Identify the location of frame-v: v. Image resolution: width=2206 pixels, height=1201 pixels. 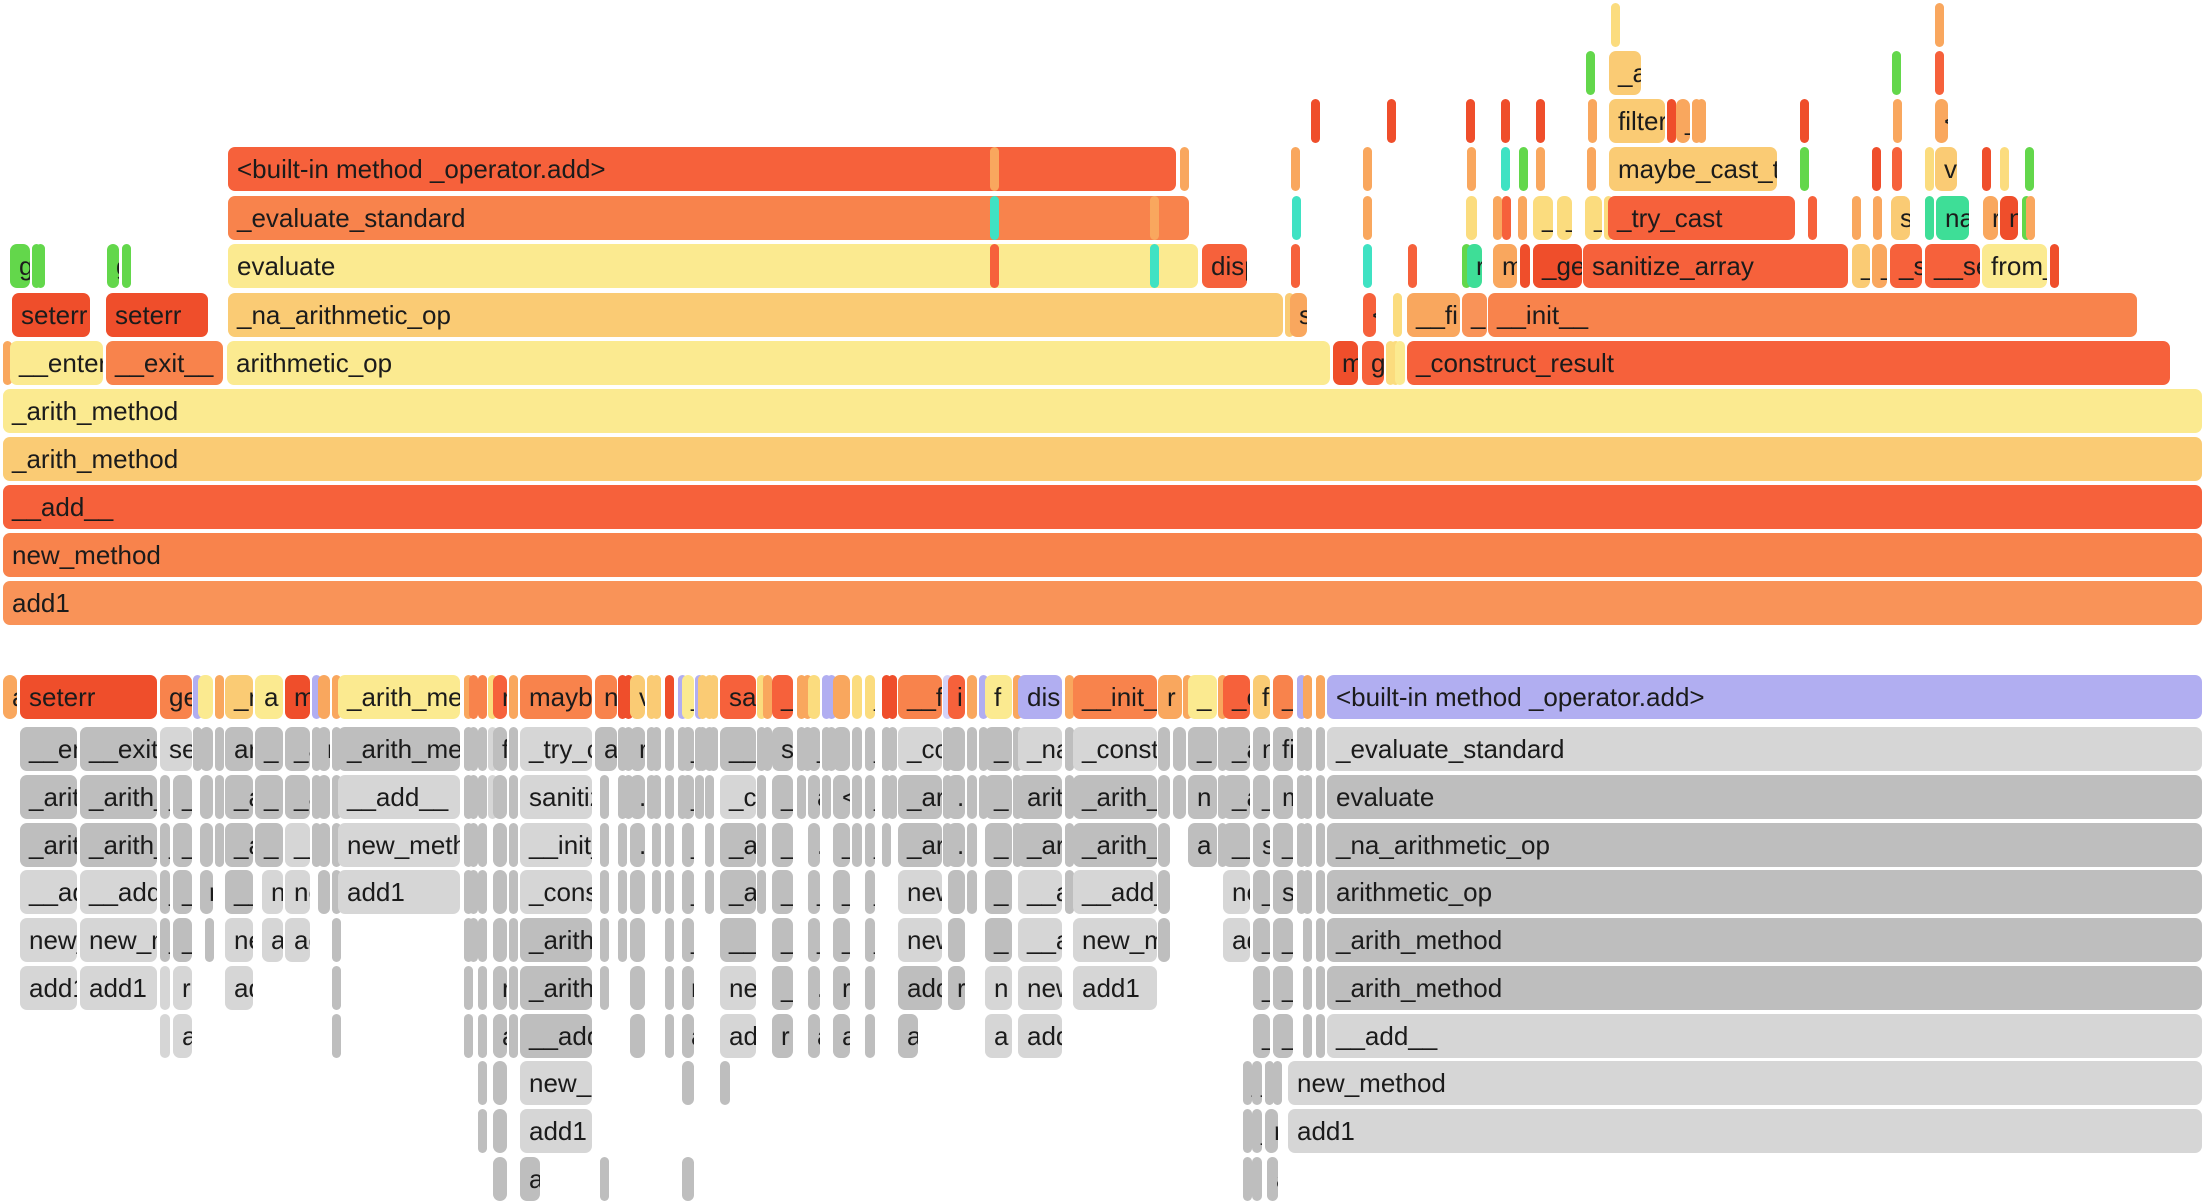
(1946, 169).